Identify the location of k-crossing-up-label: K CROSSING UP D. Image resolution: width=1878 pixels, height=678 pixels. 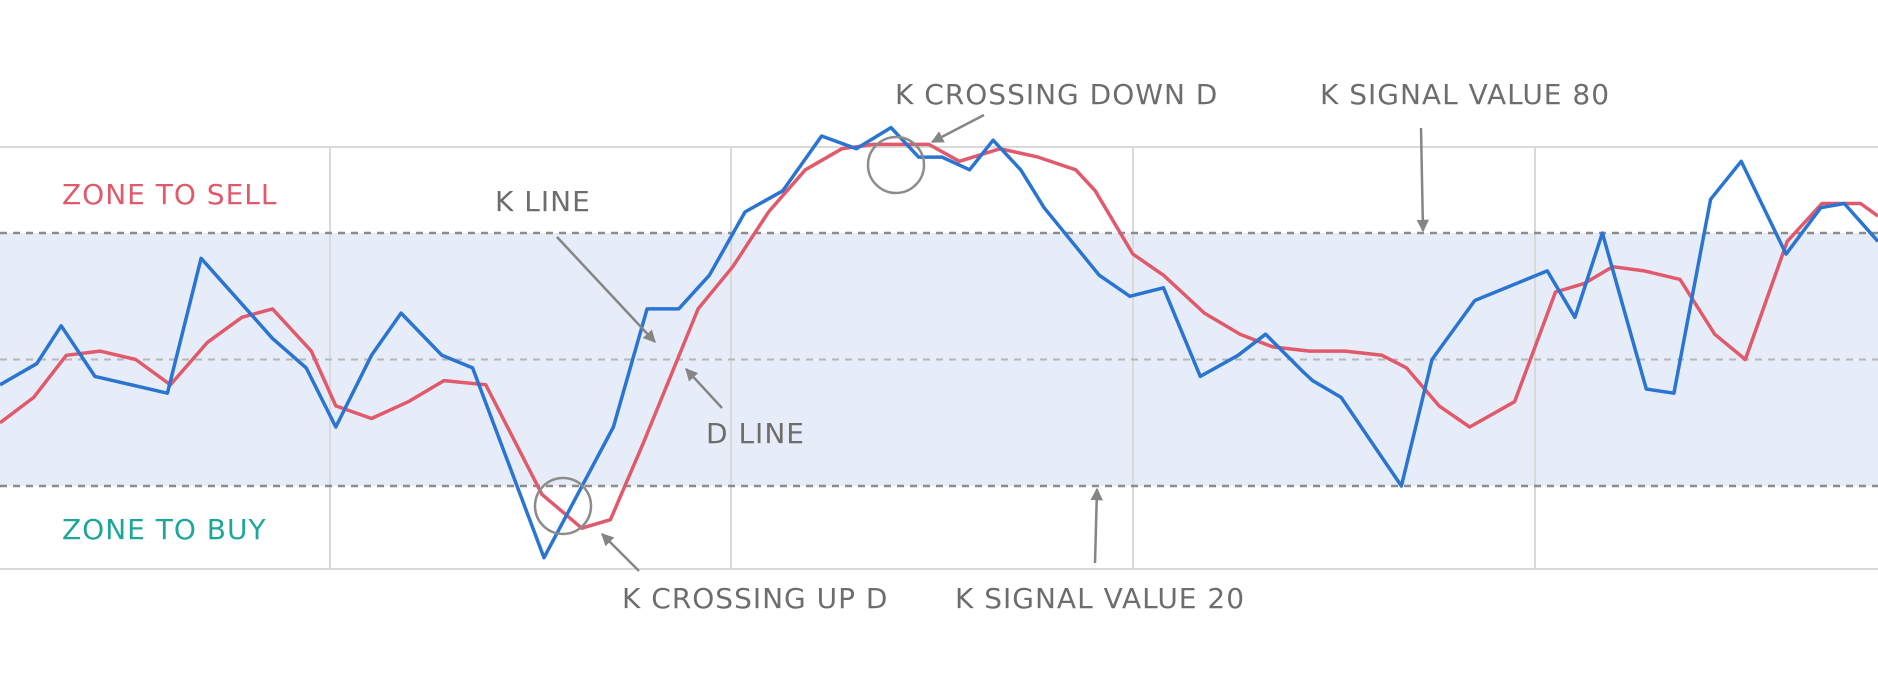
(755, 598).